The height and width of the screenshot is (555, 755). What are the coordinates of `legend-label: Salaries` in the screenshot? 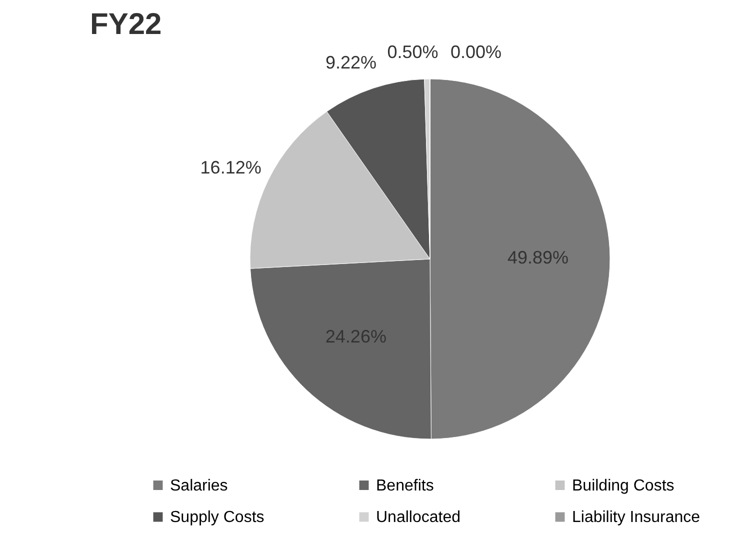 It's located at (199, 485).